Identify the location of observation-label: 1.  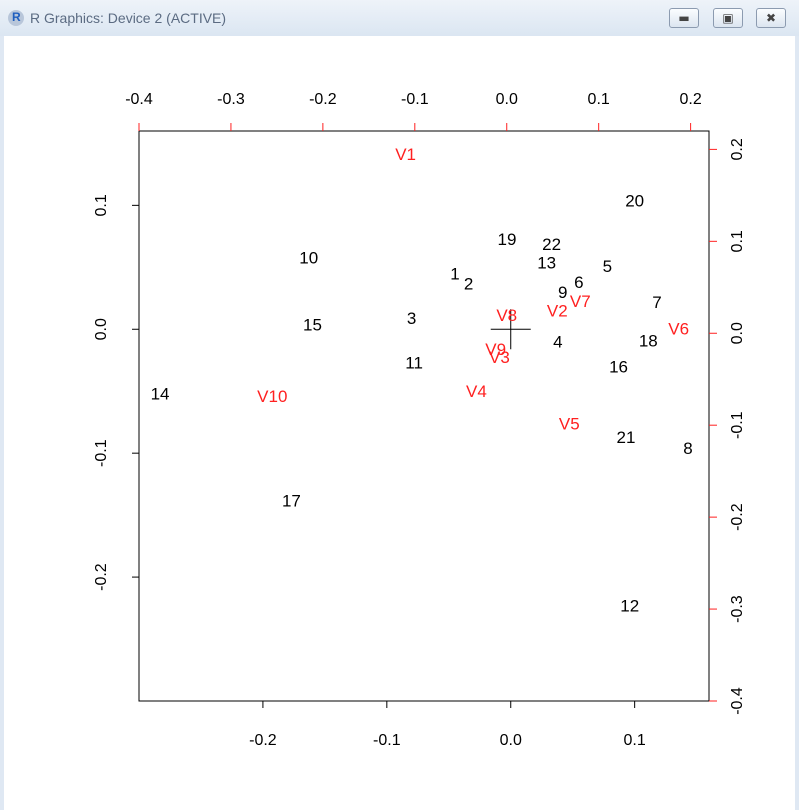
(454, 274).